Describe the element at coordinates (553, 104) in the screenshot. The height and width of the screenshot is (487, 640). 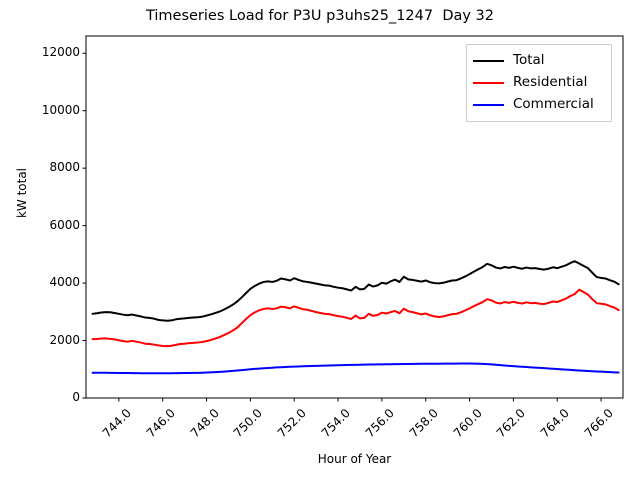
I see `legend-label: Commercial` at that location.